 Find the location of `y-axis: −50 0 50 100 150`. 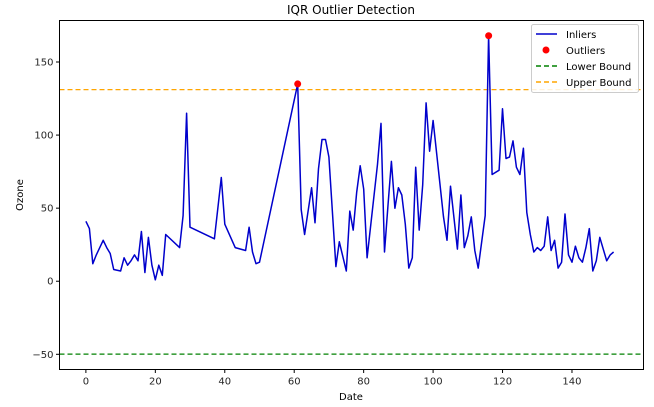

y-axis: −50 0 50 100 150 is located at coordinates (46, 209).